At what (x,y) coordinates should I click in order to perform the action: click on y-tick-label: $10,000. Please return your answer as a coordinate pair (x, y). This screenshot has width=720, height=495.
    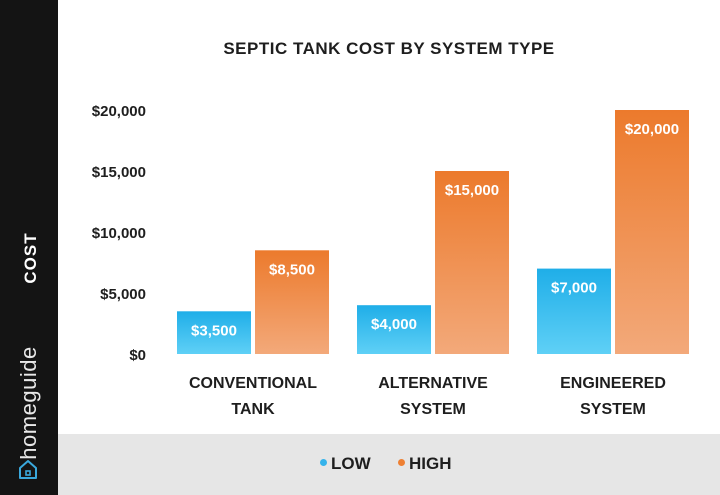
    Looking at the image, I should click on (119, 233).